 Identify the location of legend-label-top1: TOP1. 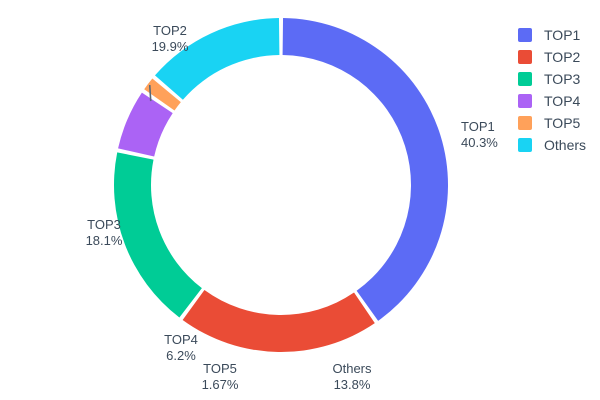
(562, 35).